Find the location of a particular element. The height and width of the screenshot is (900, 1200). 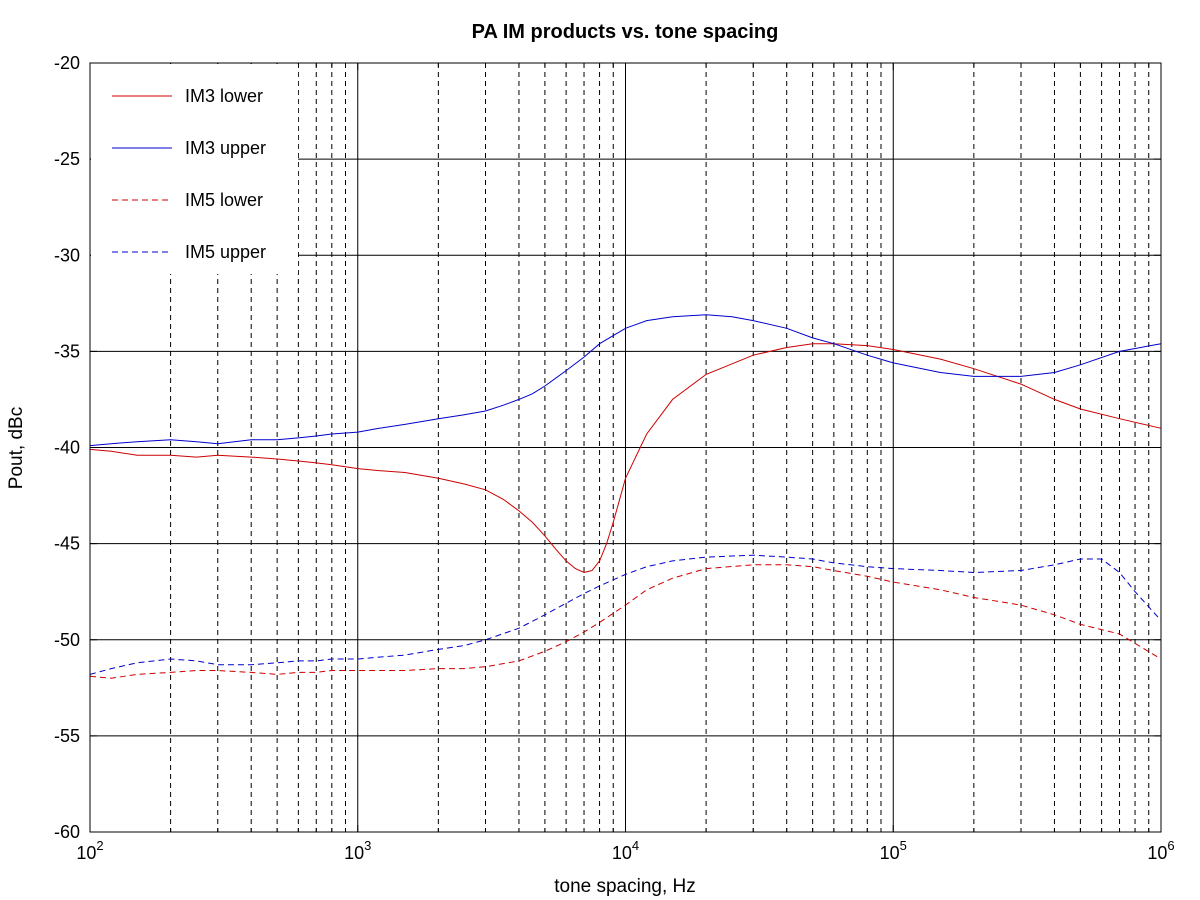

y-tick-label: -40 is located at coordinates (67, 448).